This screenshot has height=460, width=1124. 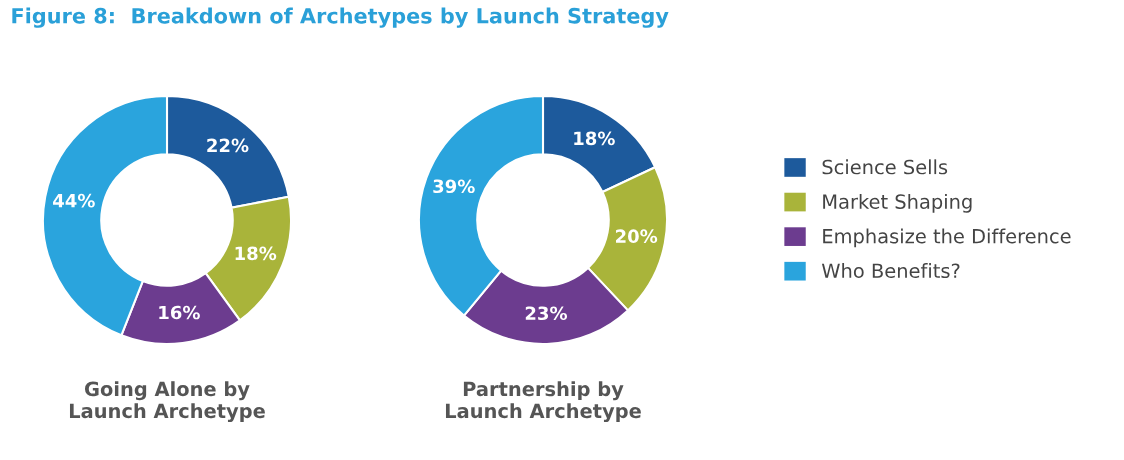 What do you see at coordinates (179, 312) in the screenshot?
I see `data-label: 16%` at bounding box center [179, 312].